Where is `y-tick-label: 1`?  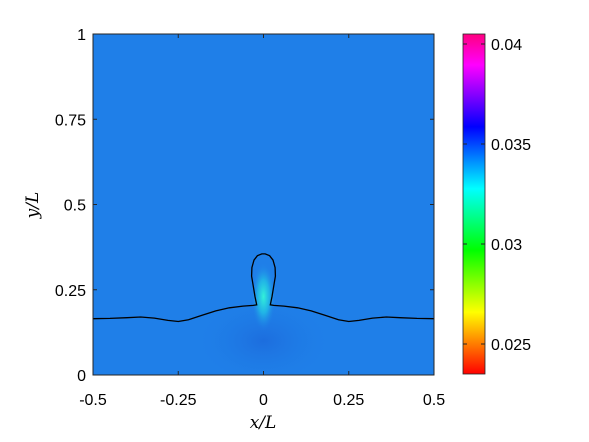 y-tick-label: 1 is located at coordinates (81, 35).